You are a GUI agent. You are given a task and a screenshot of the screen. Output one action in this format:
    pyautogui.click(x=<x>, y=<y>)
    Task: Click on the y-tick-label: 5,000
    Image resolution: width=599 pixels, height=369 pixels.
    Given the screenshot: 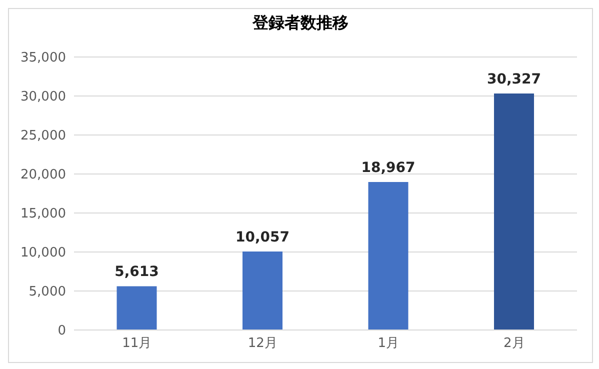 What is the action you would take?
    pyautogui.click(x=47, y=292)
    